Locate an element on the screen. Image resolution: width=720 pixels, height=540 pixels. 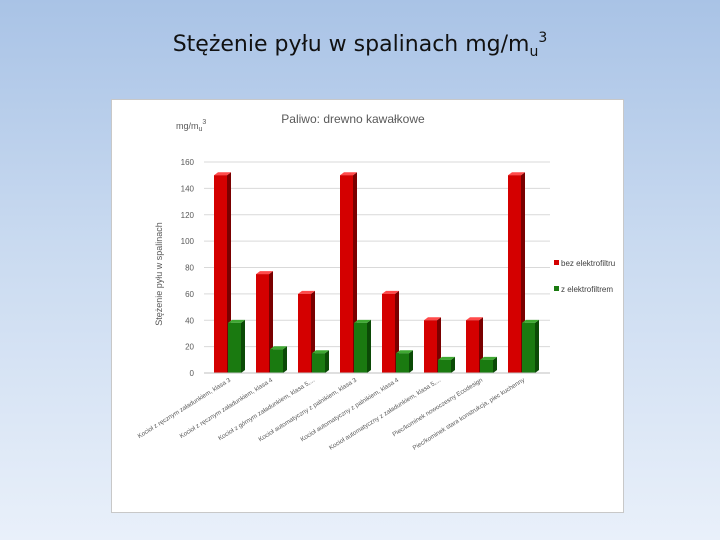
legend-label: bez elektrofiltru is located at coordinates (588, 263).